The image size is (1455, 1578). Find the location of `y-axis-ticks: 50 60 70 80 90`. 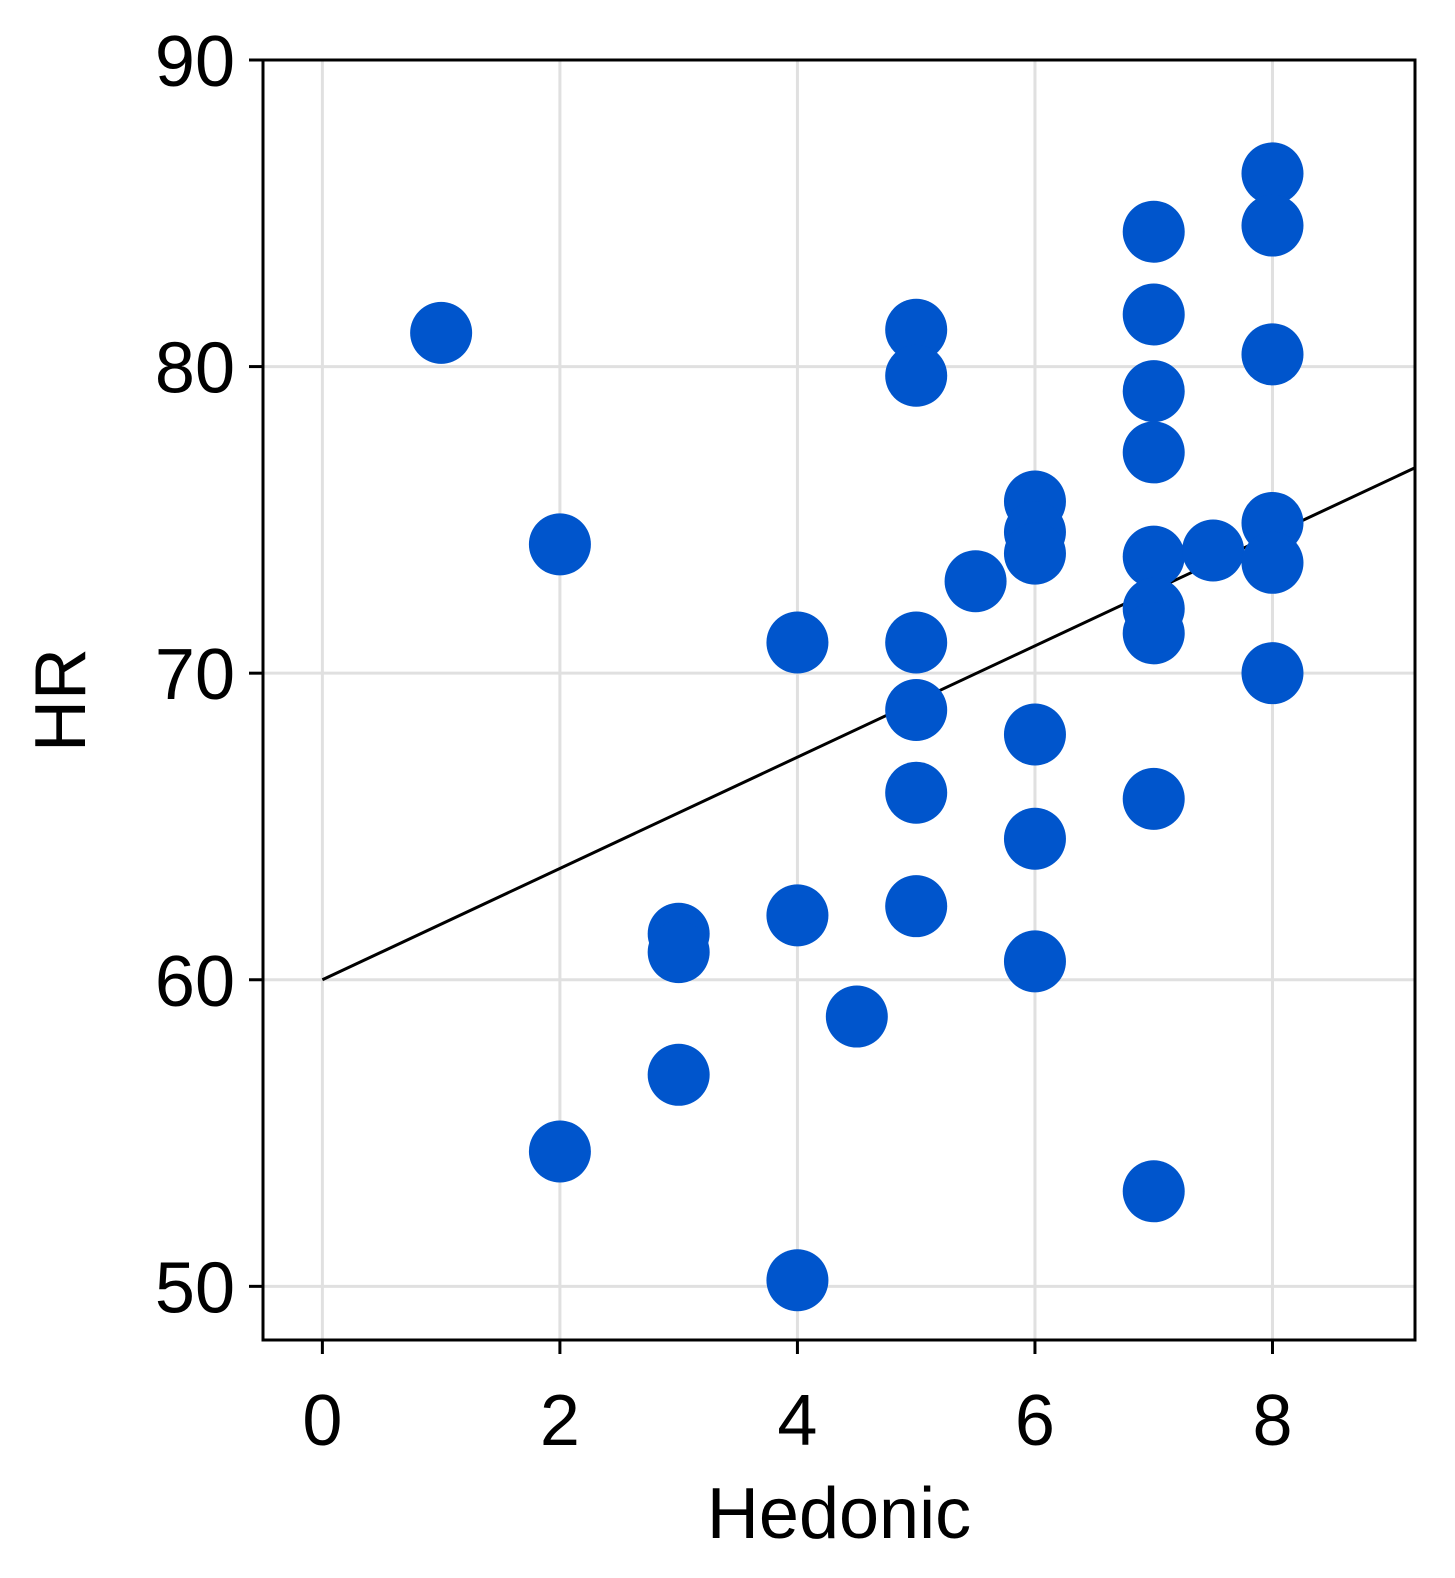

y-axis-ticks: 50 60 70 80 90 is located at coordinates (209, 675).